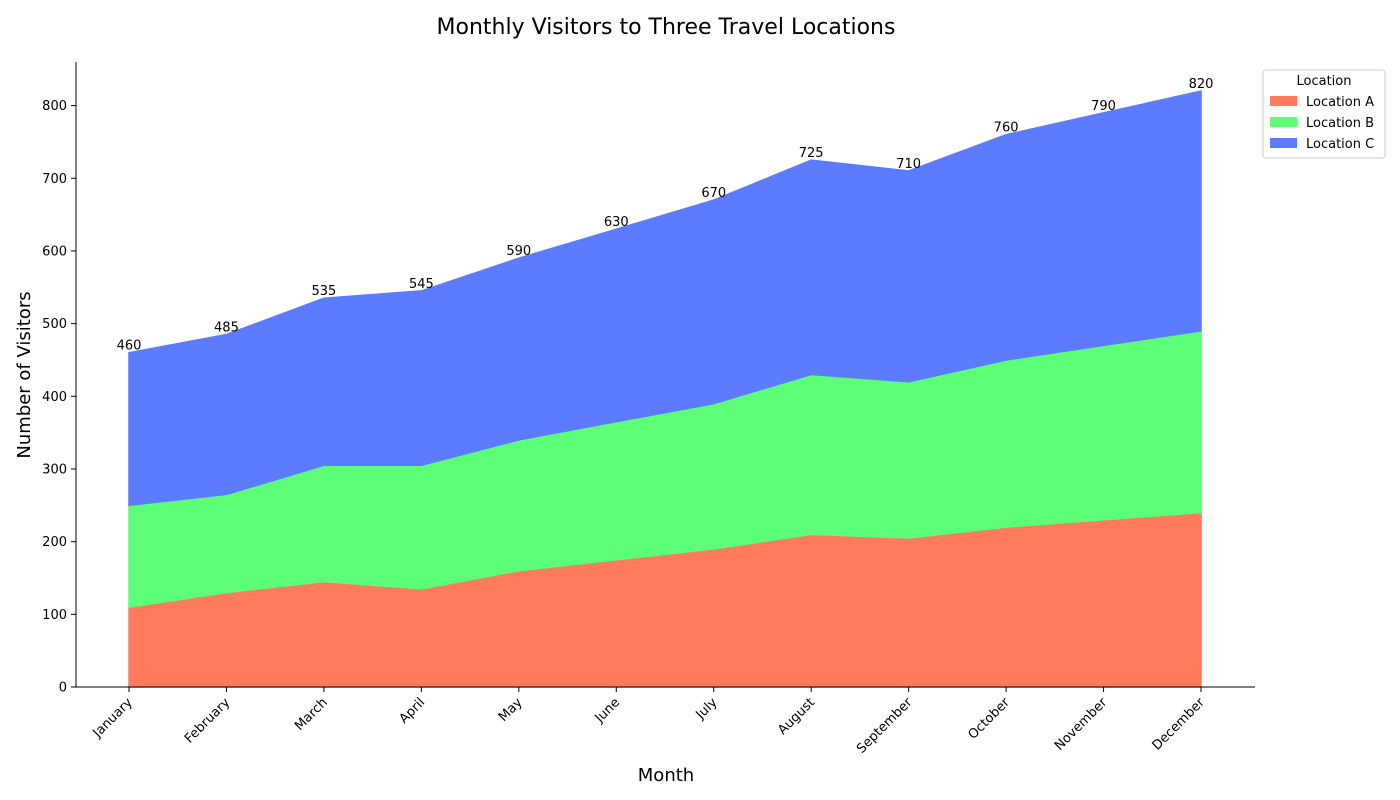  I want to click on total-label: 630, so click(616, 222).